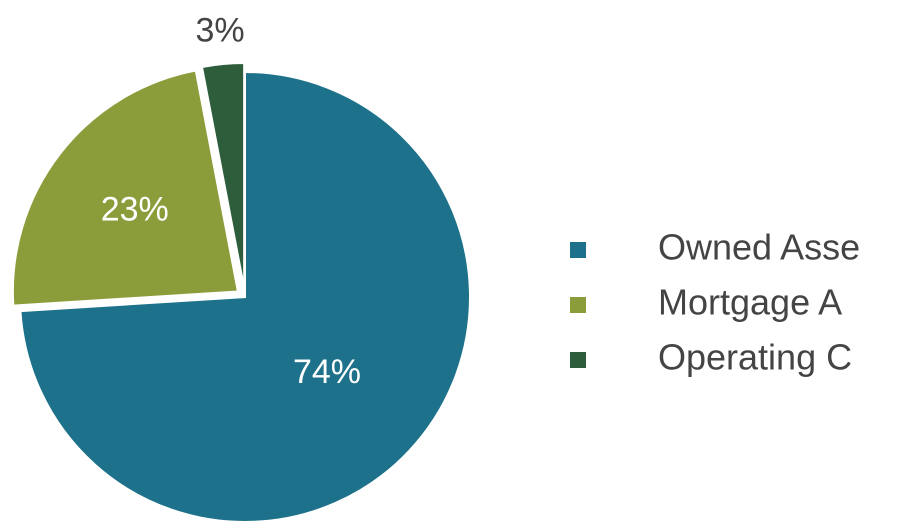 The image size is (918, 525). I want to click on slice-label: 74%, so click(327, 372).